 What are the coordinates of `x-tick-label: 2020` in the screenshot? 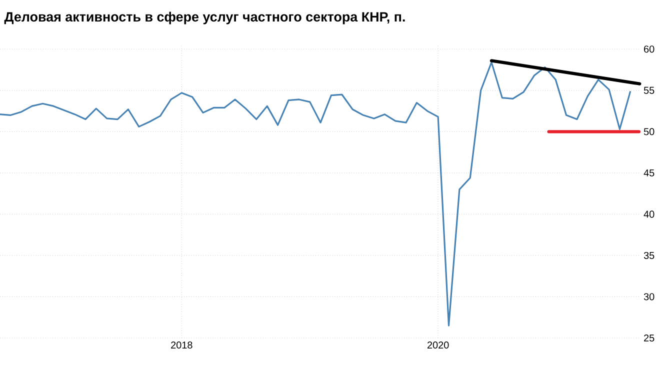 It's located at (438, 345).